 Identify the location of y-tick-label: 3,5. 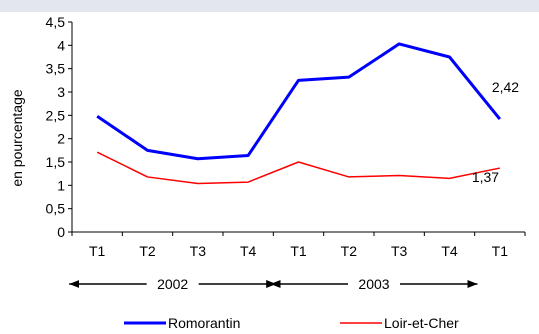
(56, 69).